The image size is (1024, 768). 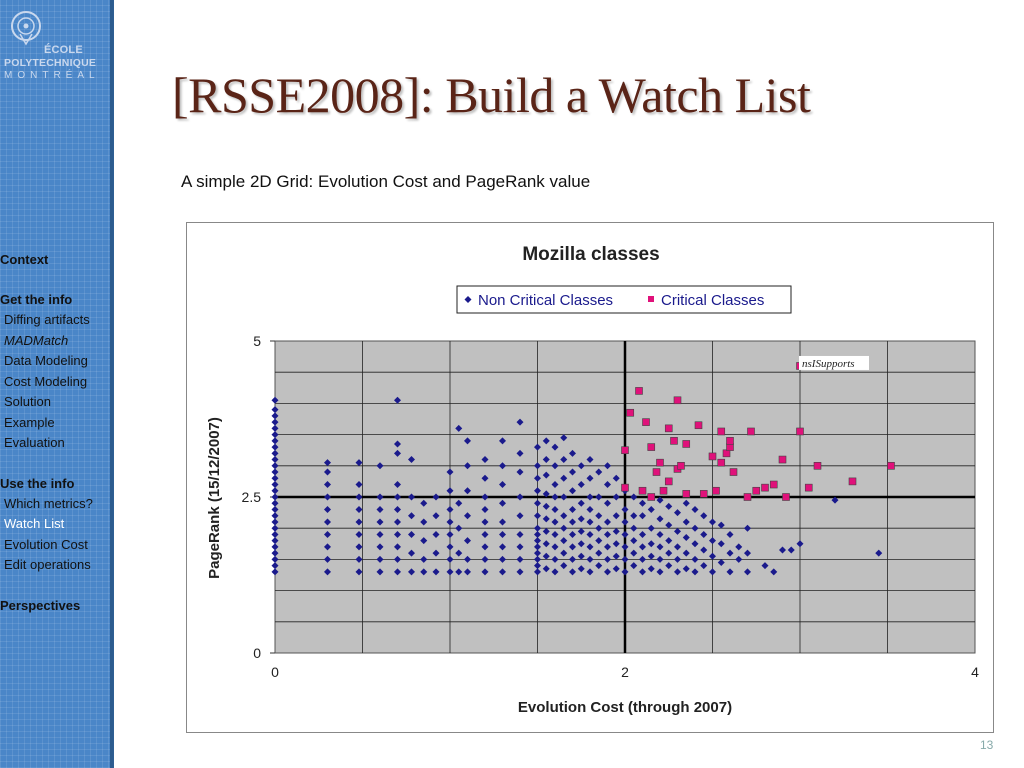 What do you see at coordinates (47, 319) in the screenshot?
I see `nav-item-diffing-artifacts: Diffing artifacts` at bounding box center [47, 319].